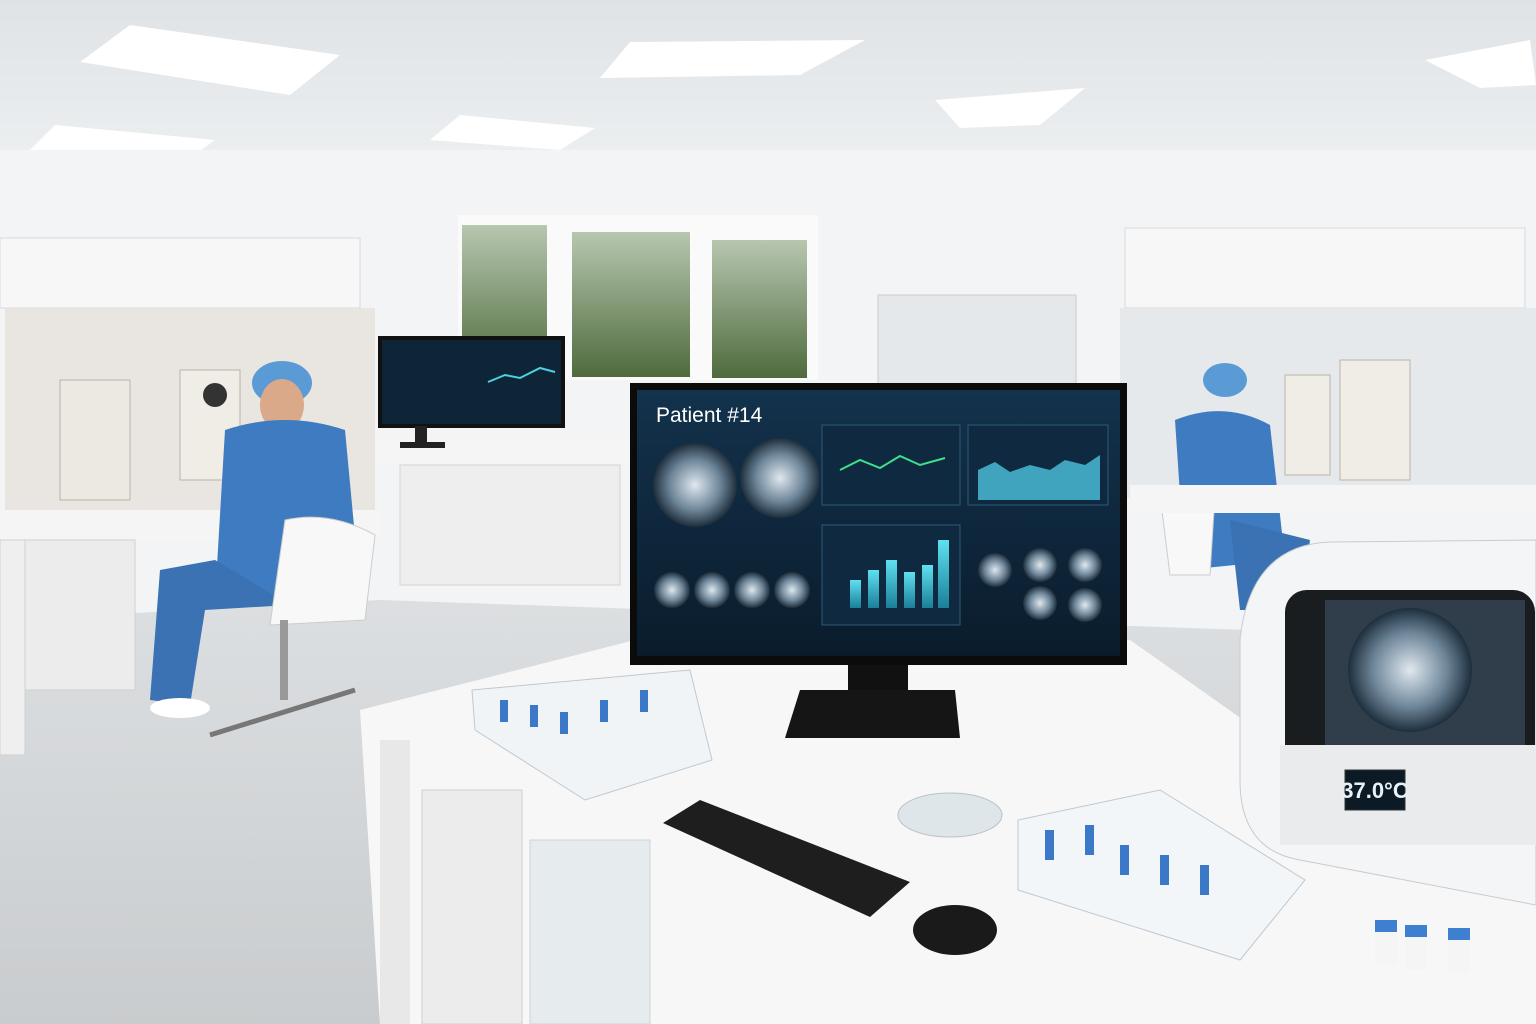 This screenshot has width=1536, height=1024. What do you see at coordinates (1333, 499) in the screenshot?
I see `bench` at bounding box center [1333, 499].